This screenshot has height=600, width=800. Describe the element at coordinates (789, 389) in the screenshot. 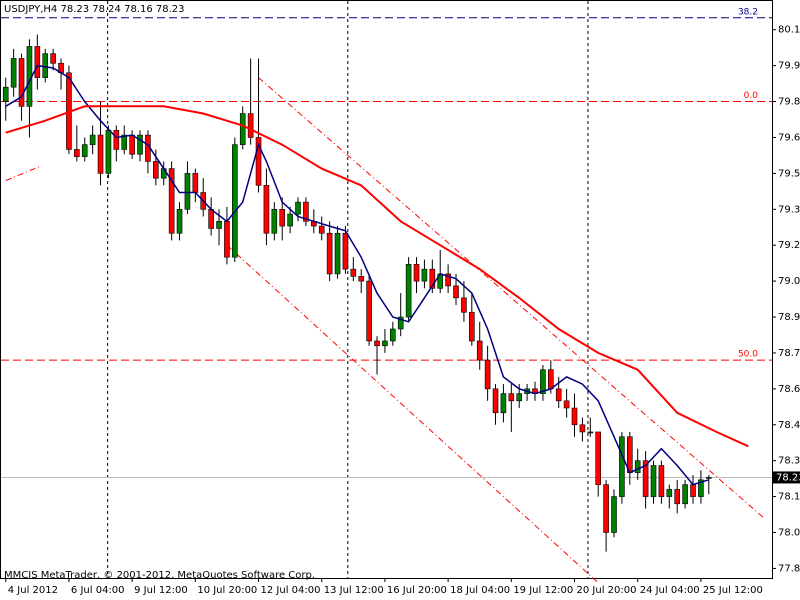

I see `y-tick-label: 78.60` at that location.